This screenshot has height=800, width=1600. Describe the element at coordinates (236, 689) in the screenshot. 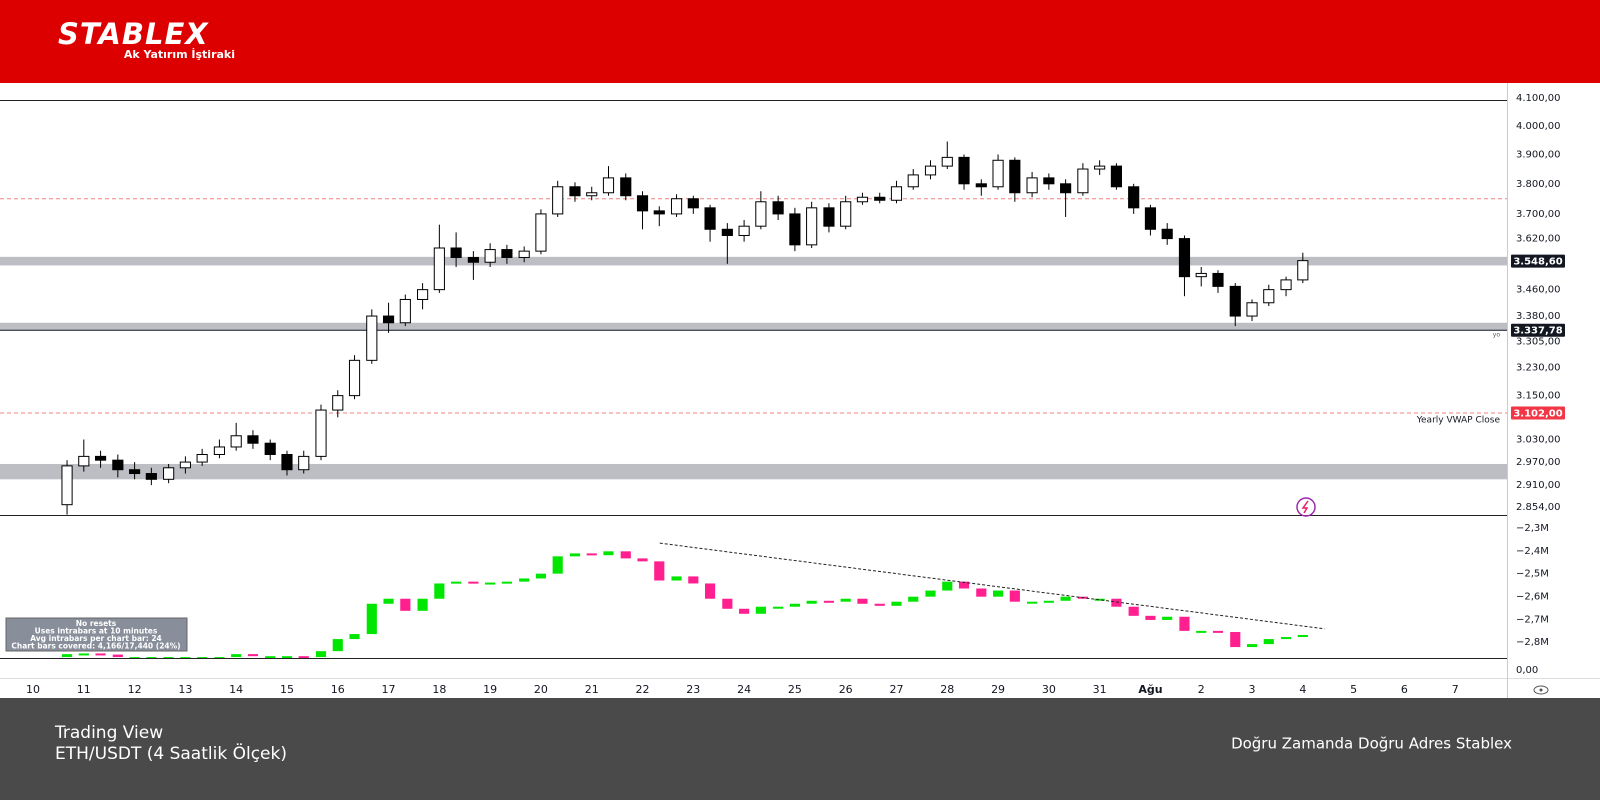

I see `x-tick-label: 14` at that location.